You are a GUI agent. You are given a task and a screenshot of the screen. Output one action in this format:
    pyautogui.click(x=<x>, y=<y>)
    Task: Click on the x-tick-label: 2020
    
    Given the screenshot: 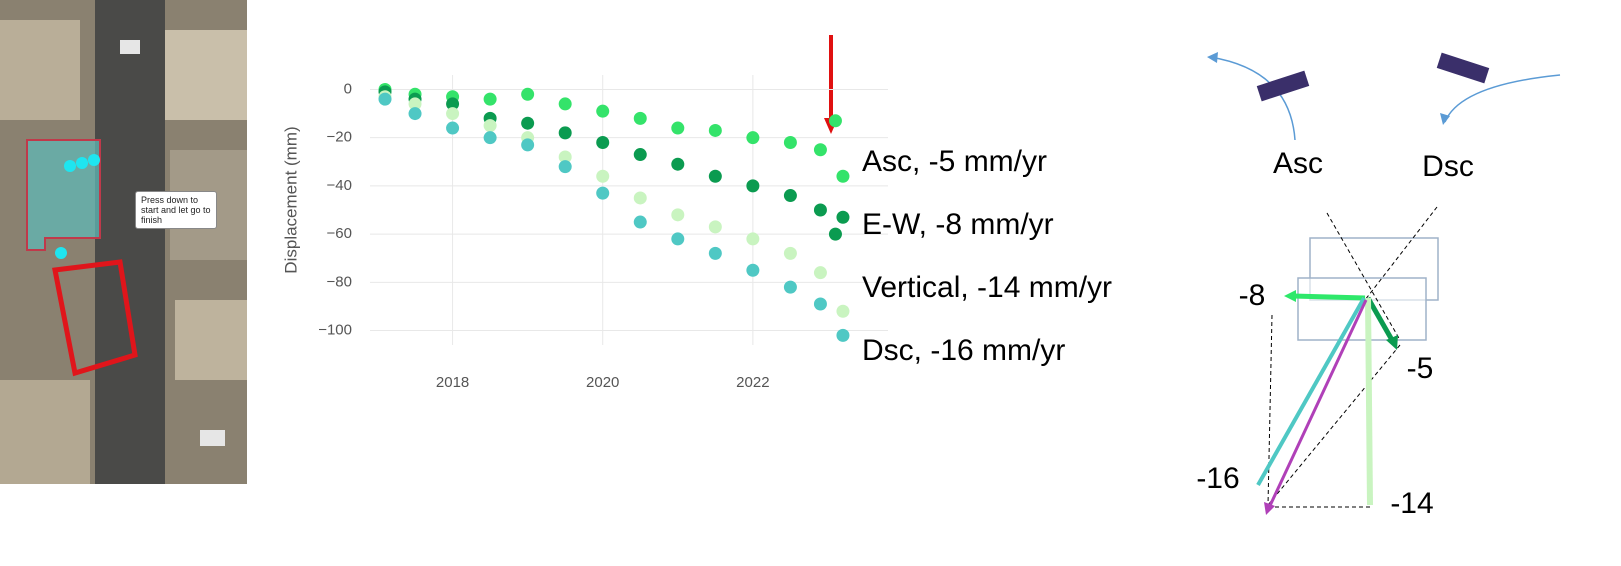 What is the action you would take?
    pyautogui.click(x=602, y=382)
    